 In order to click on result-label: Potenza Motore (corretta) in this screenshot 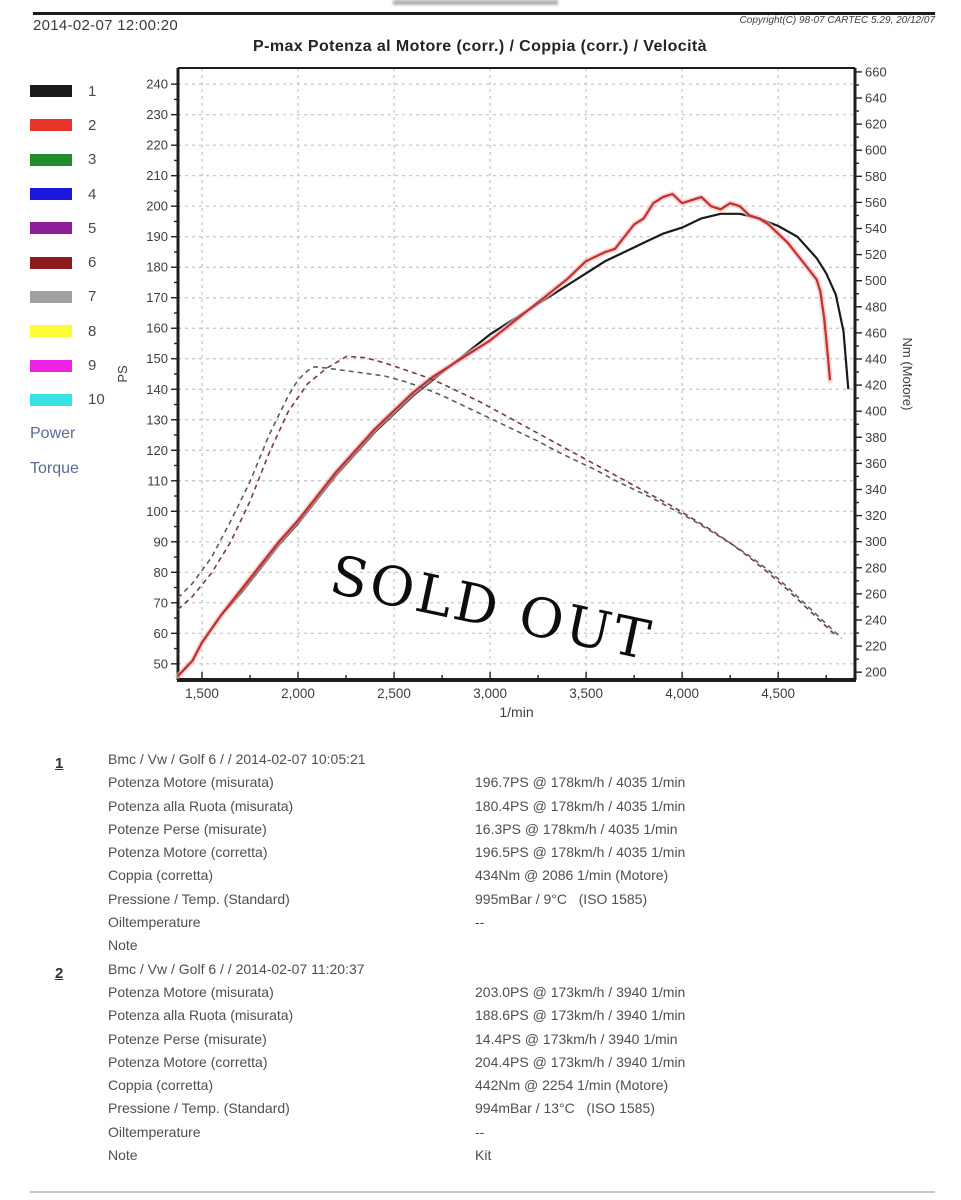, I will do `click(188, 852)`.